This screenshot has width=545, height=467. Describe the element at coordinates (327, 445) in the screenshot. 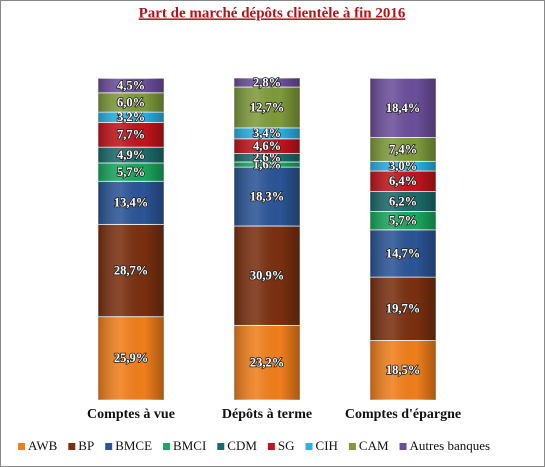

I see `legend-label: CIH` at that location.